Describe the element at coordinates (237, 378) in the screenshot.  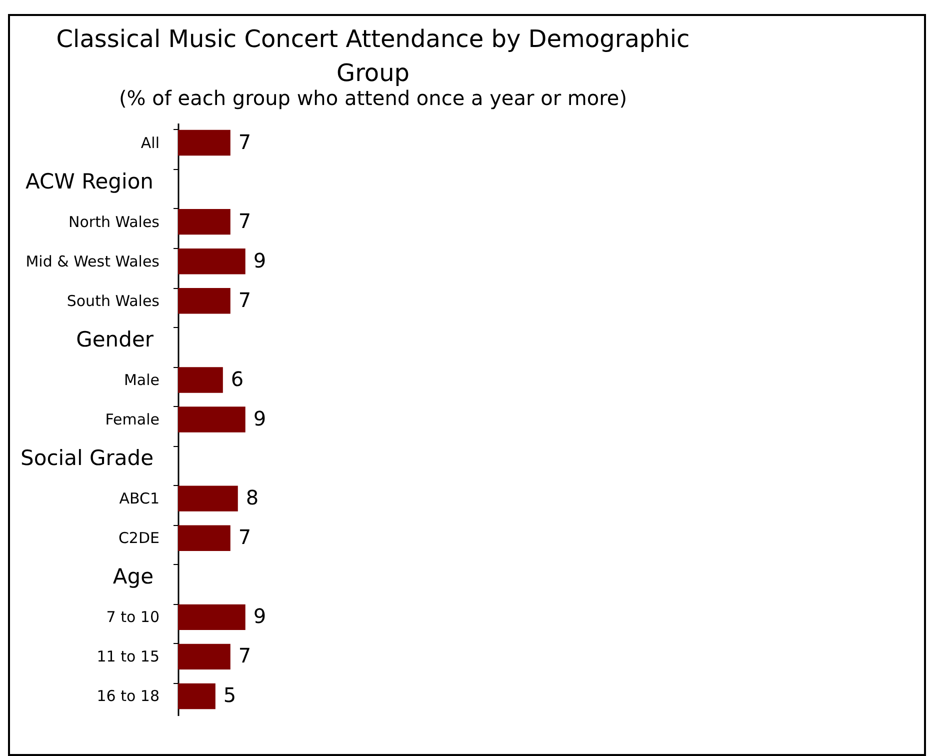
I see `data-label: 6` at that location.